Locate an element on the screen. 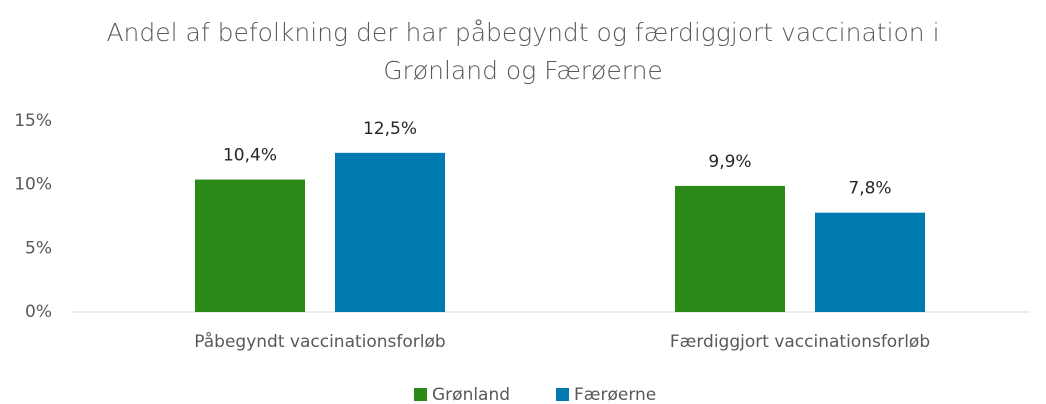 The height and width of the screenshot is (404, 1046). y-tick-label: 10% is located at coordinates (33, 185).